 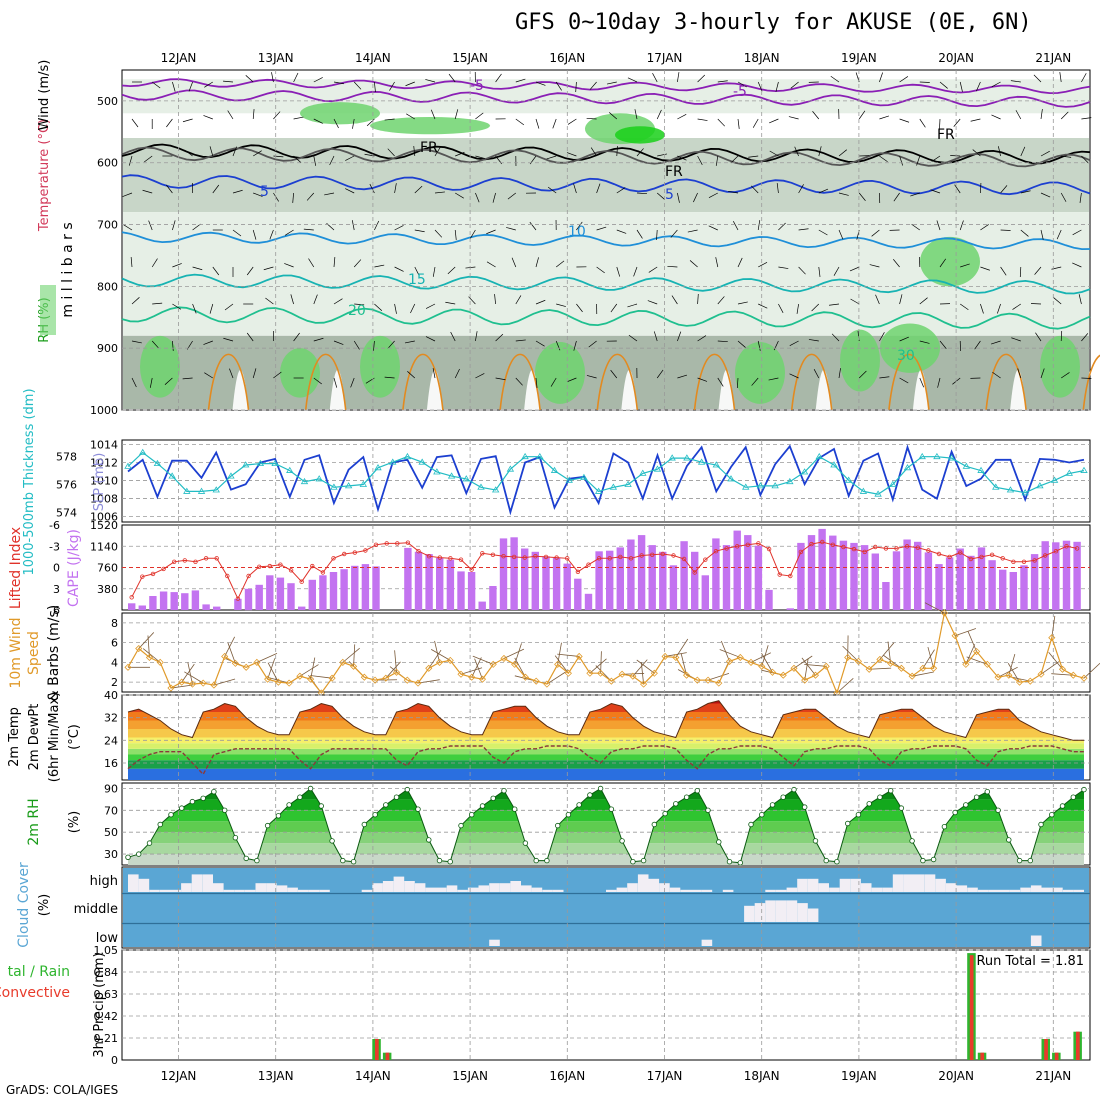 I want to click on wind-speed-line, so click(x=606, y=653).